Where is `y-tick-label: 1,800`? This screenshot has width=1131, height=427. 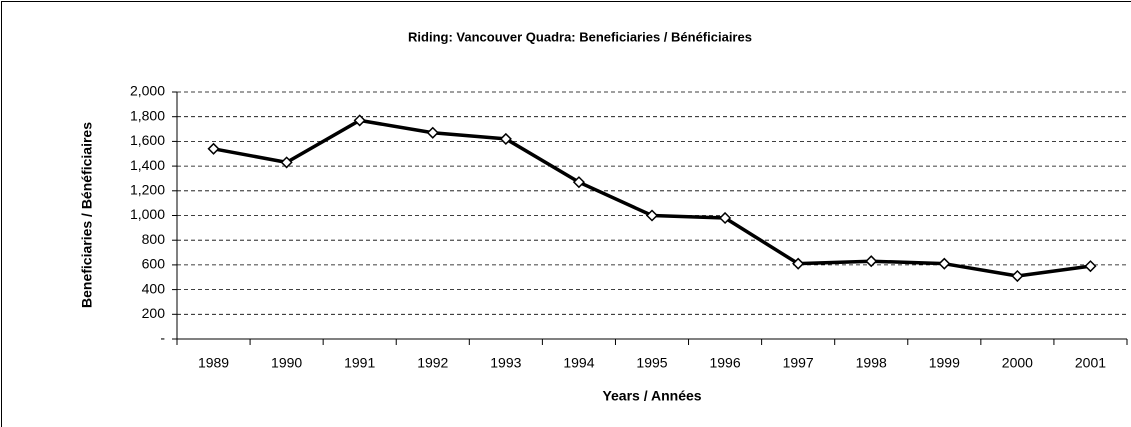
y-tick-label: 1,800 is located at coordinates (147, 115).